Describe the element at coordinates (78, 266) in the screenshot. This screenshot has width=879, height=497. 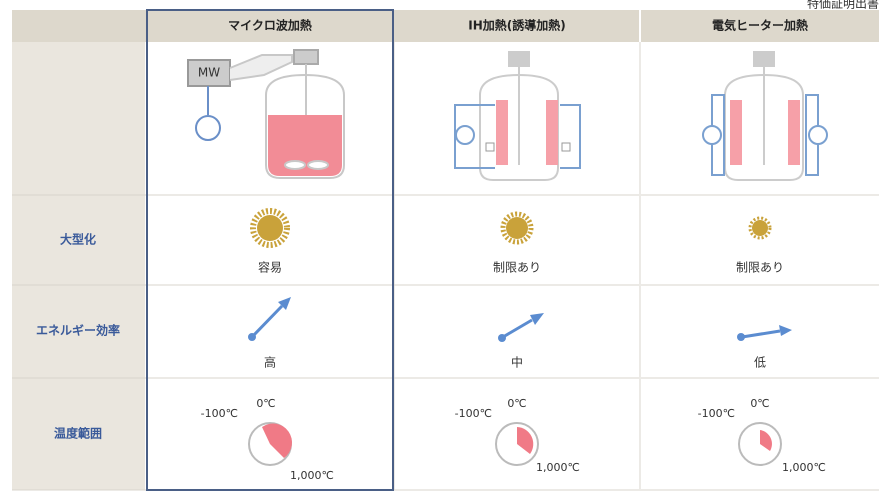
I see `row-header-bg` at that location.